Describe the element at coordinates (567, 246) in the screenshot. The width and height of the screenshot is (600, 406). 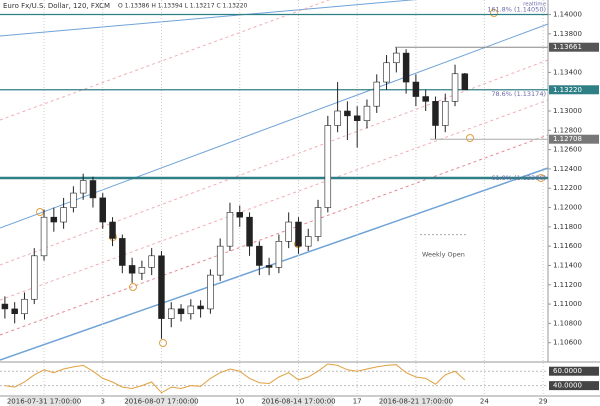
I see `y-tick-label: 1.11600` at that location.